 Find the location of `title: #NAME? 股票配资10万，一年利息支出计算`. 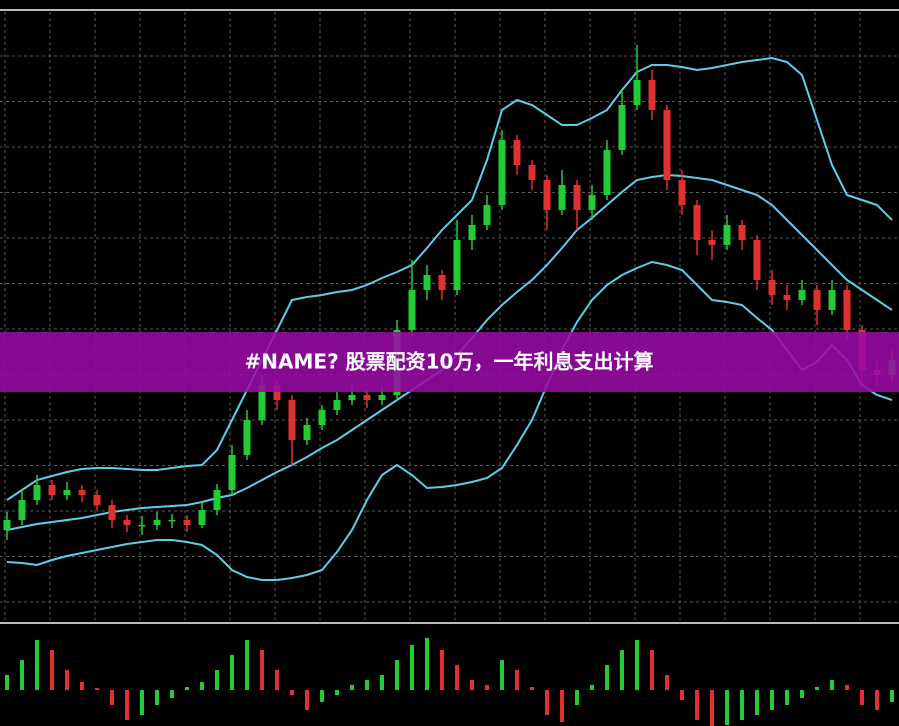

title: #NAME? 股票配资10万，一年利息支出计算 is located at coordinates (449, 362).